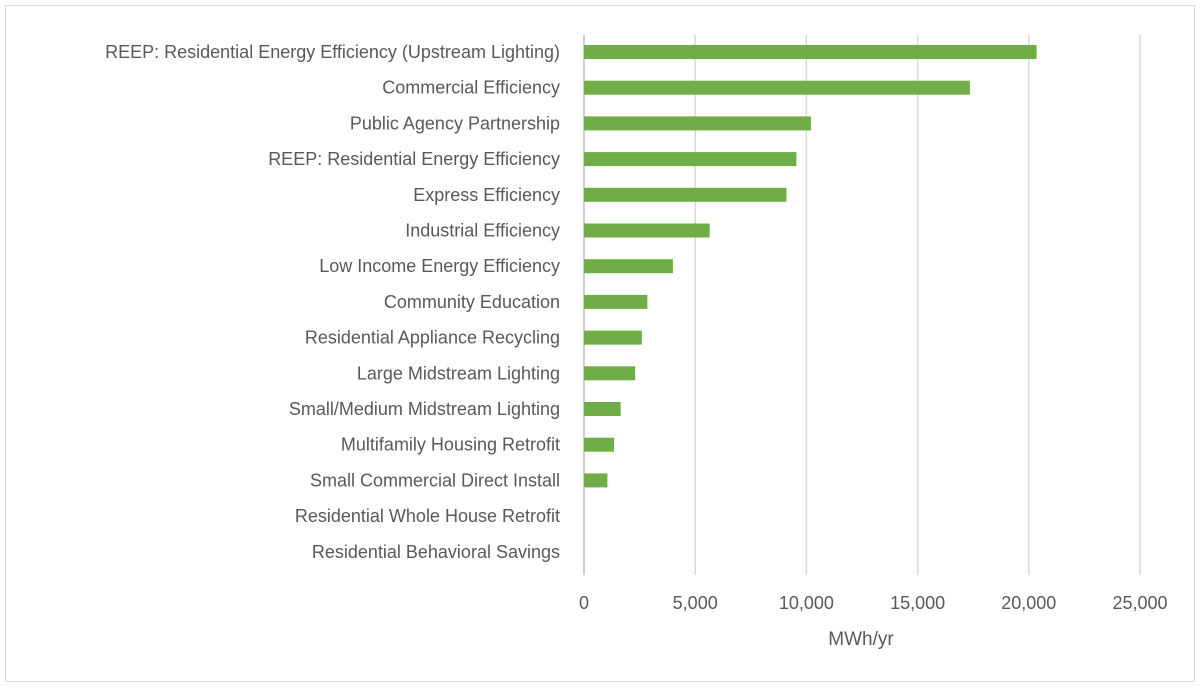  Describe the element at coordinates (432, 338) in the screenshot. I see `category-label: Residential Appliance Recycling` at that location.